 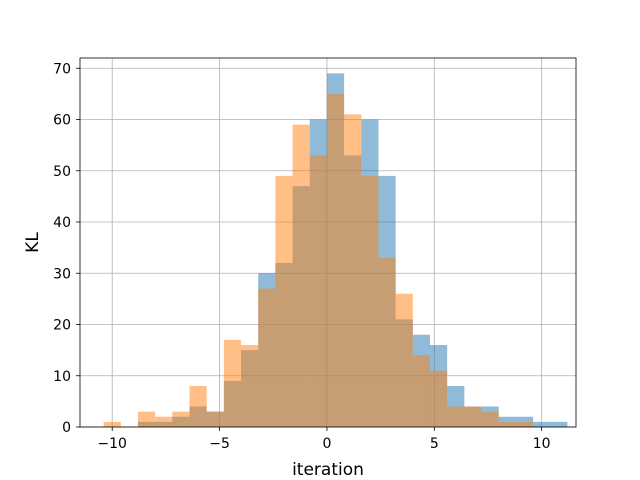 What do you see at coordinates (542, 444) in the screenshot?
I see `x-tick-label: 10` at bounding box center [542, 444].